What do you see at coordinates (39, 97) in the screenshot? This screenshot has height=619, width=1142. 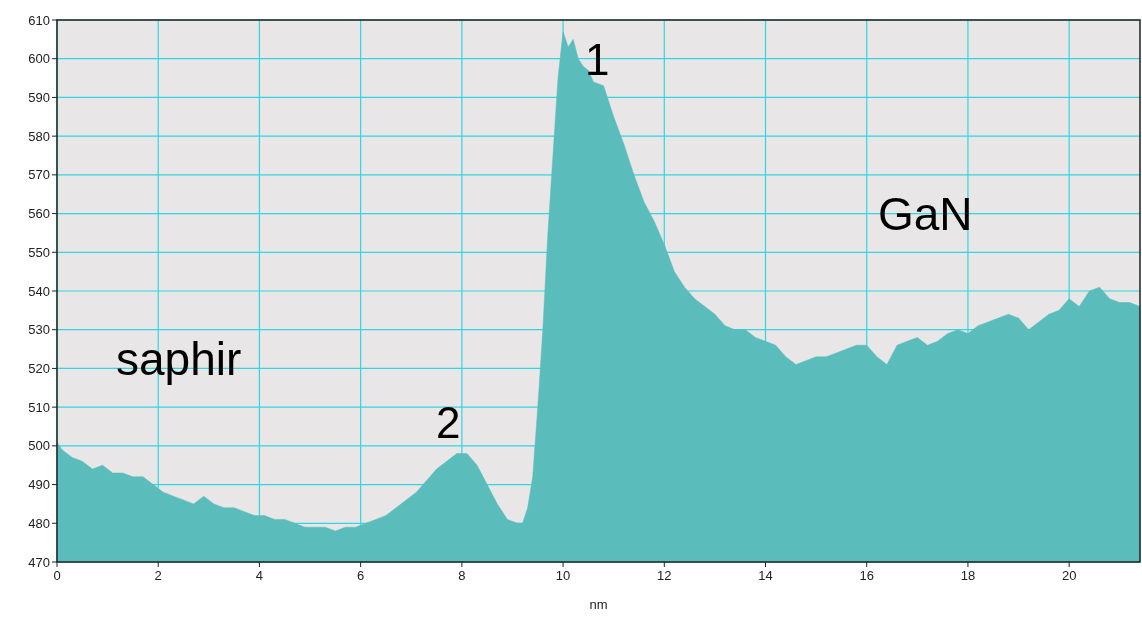 I see `y-tick-label: 590` at bounding box center [39, 97].